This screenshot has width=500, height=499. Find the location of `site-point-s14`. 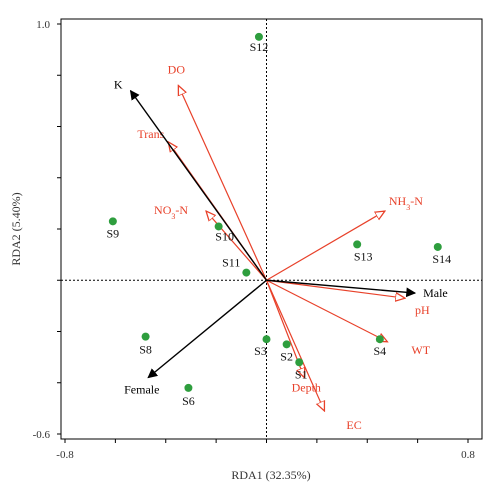

site-point-s14 is located at coordinates (437, 246).